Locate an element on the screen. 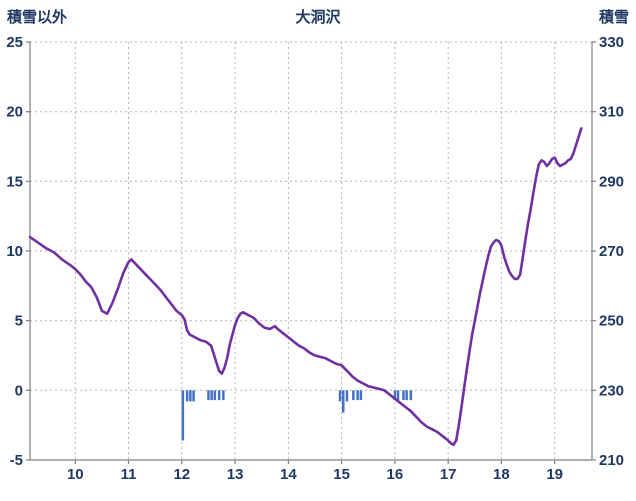  x-tick-label: 15 is located at coordinates (341, 474).